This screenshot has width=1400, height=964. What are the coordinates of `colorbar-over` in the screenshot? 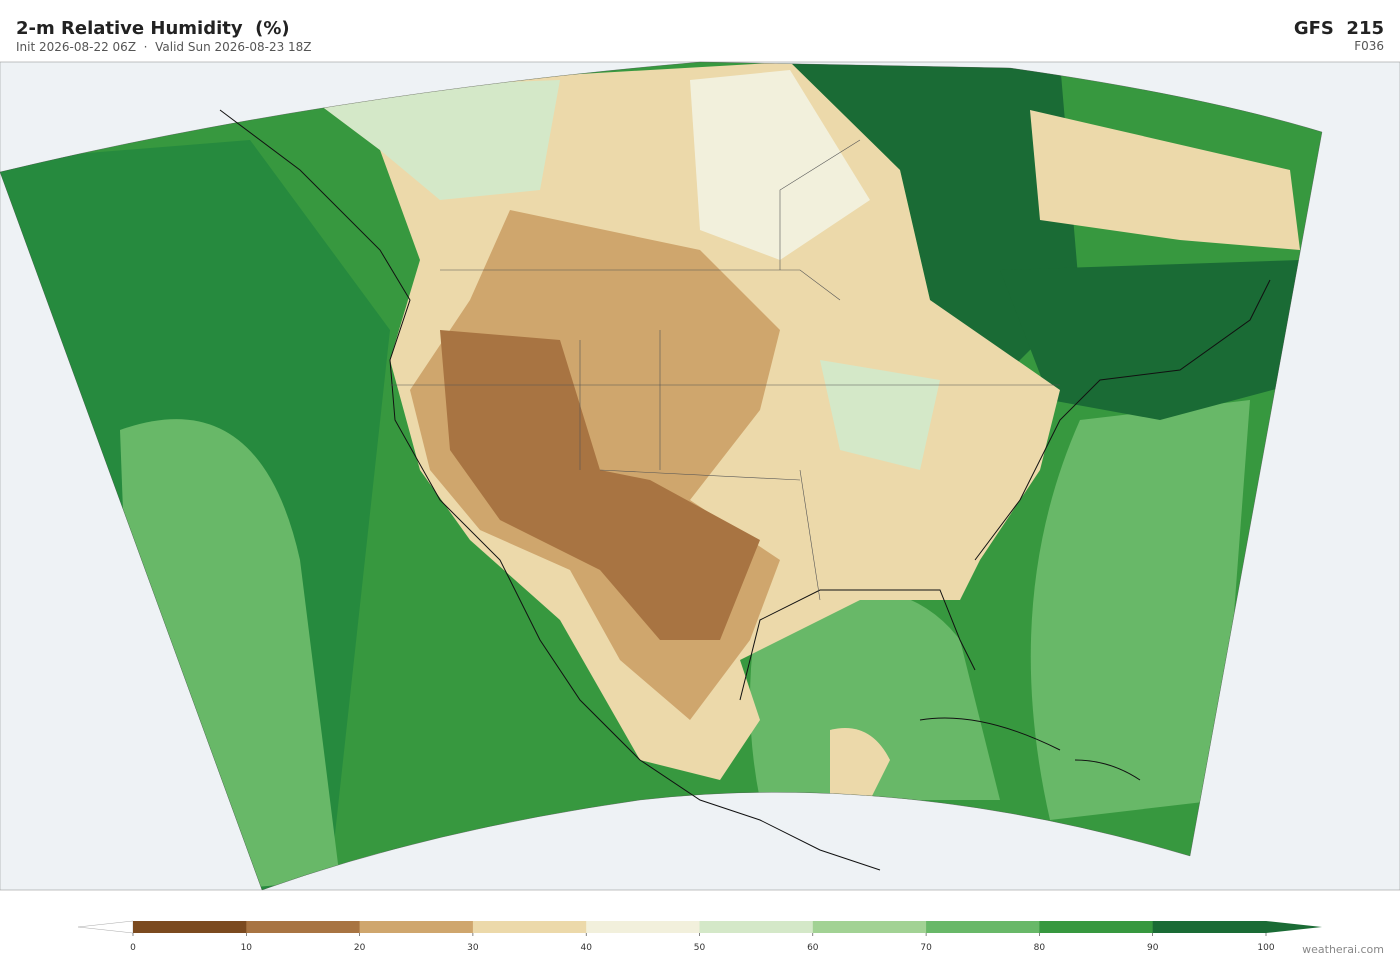 It's located at (1294, 927).